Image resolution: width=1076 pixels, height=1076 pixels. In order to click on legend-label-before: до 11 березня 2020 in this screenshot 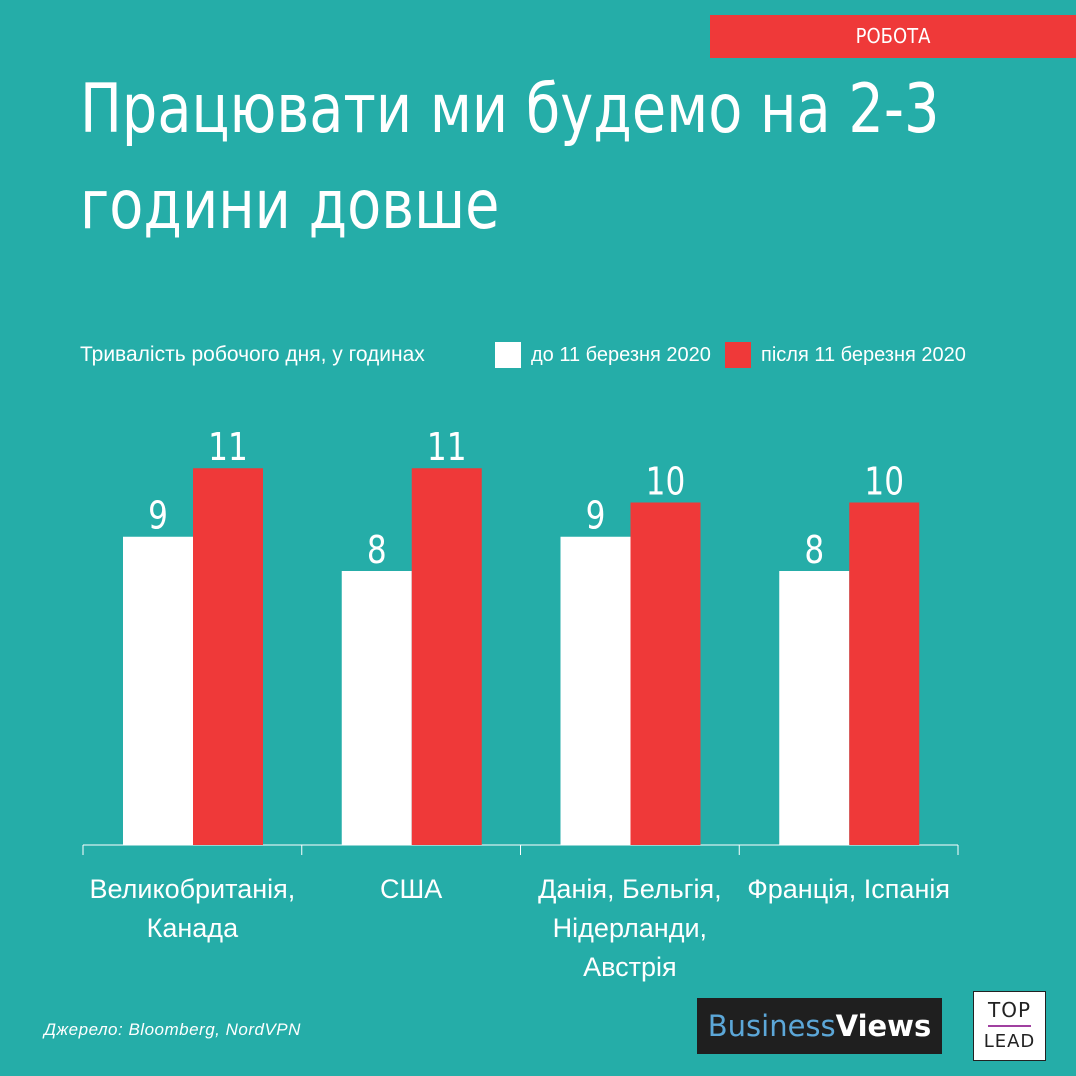, I will do `click(621, 355)`.